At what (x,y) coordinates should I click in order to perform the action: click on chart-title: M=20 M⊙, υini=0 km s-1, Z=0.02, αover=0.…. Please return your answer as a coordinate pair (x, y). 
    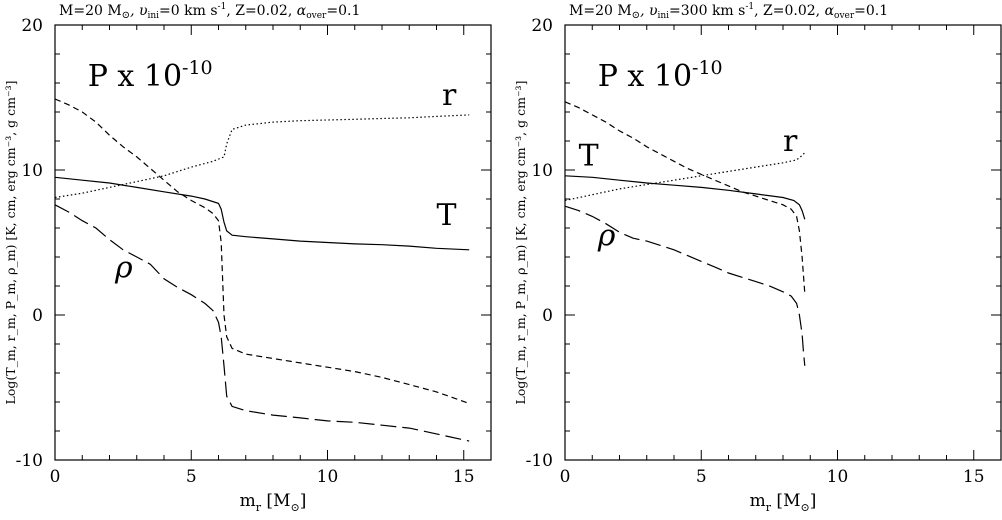
    Looking at the image, I should click on (209, 11).